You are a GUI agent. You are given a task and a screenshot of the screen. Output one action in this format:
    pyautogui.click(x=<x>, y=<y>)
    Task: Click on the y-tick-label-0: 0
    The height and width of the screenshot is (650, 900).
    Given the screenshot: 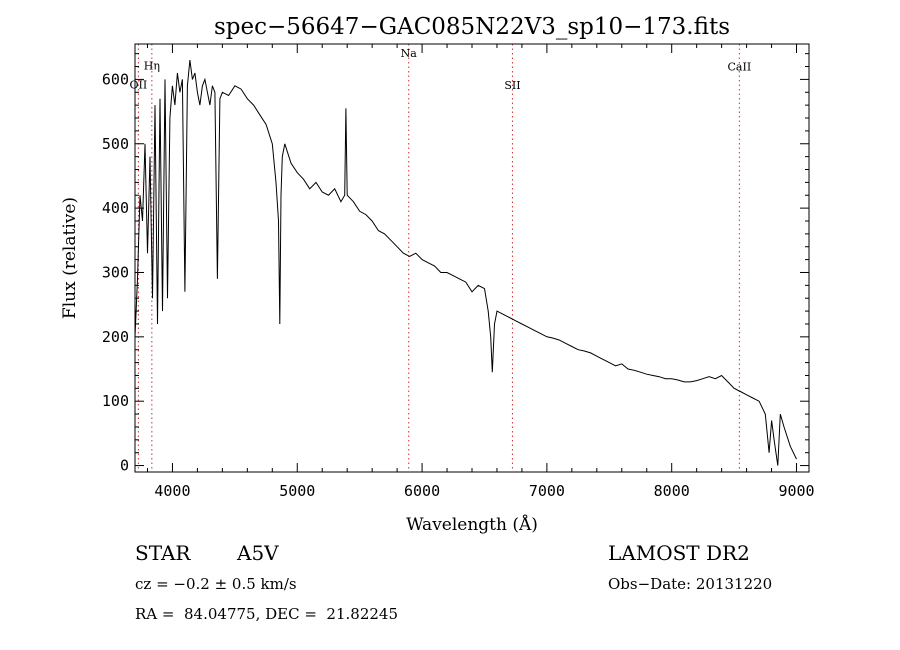 What is the action you would take?
    pyautogui.click(x=124, y=466)
    